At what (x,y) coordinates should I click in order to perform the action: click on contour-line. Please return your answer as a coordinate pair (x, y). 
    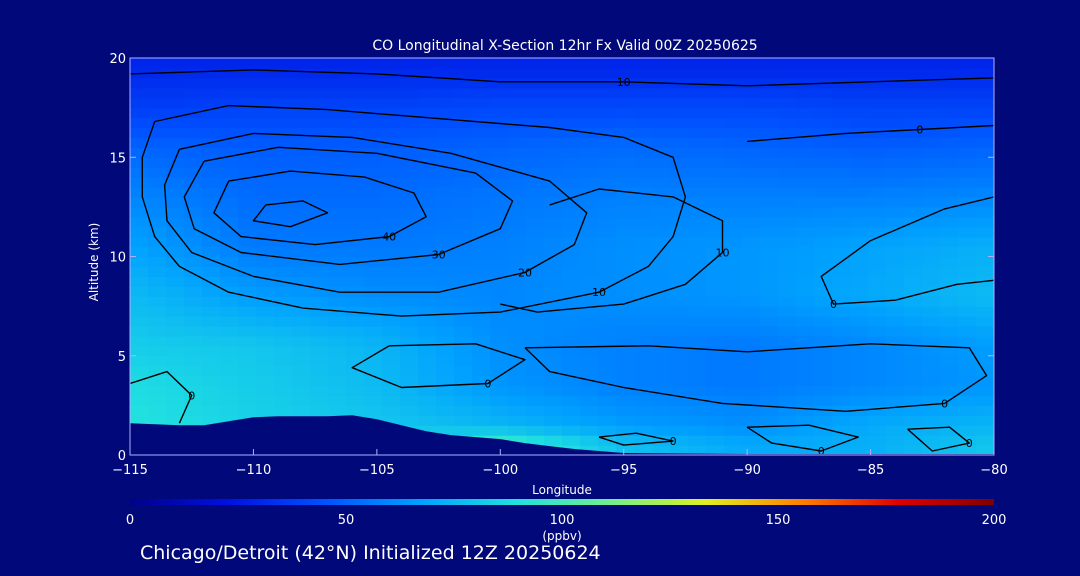
    Looking at the image, I should click on (348, 206).